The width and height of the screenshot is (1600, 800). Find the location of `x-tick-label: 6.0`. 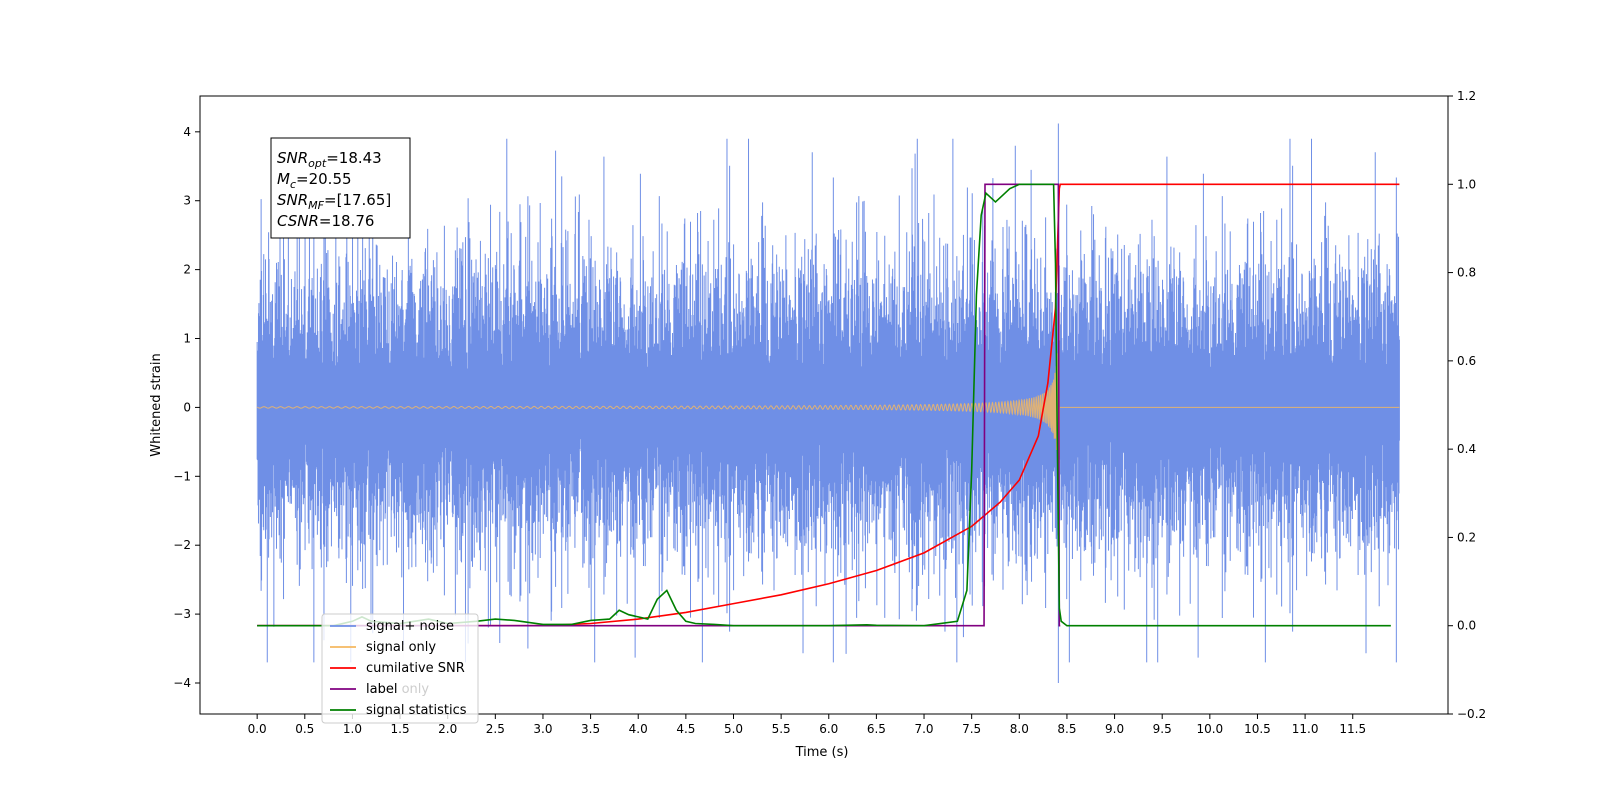

x-tick-label: 6.0 is located at coordinates (828, 729).